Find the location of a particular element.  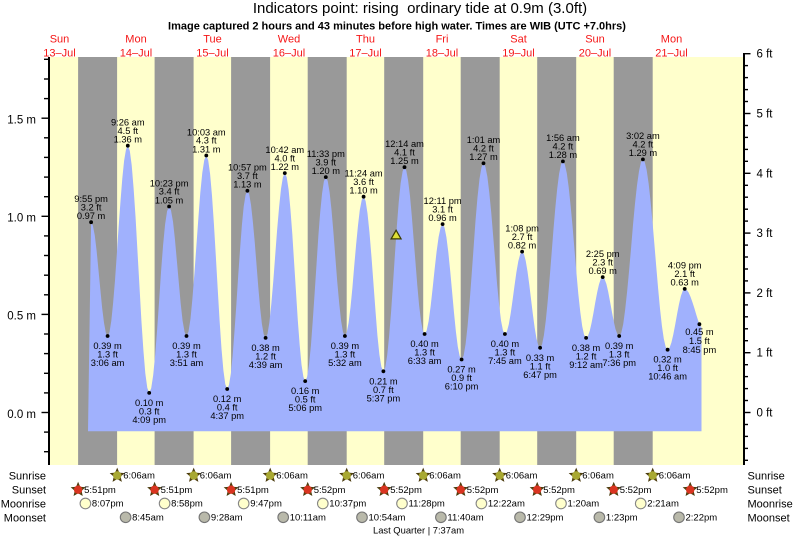

svg-text: 5:06 pm is located at coordinates (305, 408).